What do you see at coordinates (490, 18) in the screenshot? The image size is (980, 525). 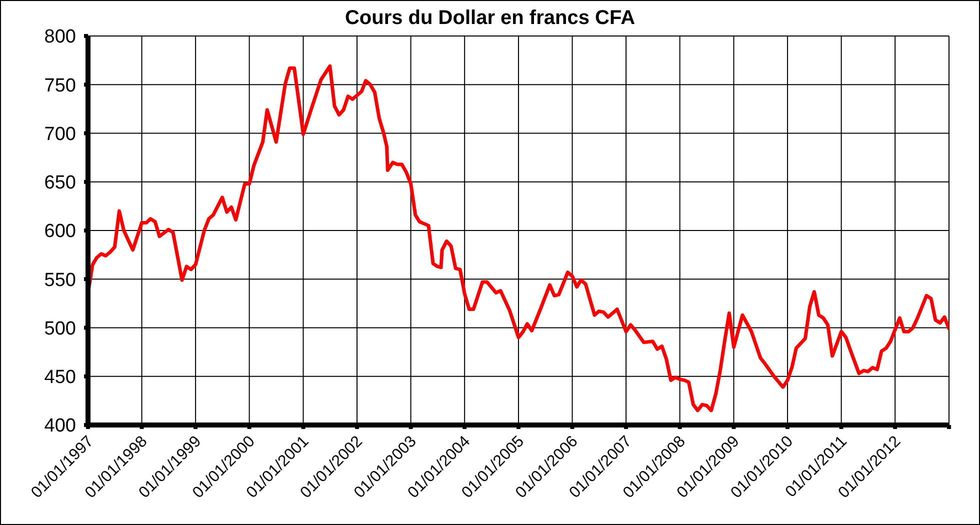 I see `chart-title: Cours du Dollar en francs CFA` at bounding box center [490, 18].